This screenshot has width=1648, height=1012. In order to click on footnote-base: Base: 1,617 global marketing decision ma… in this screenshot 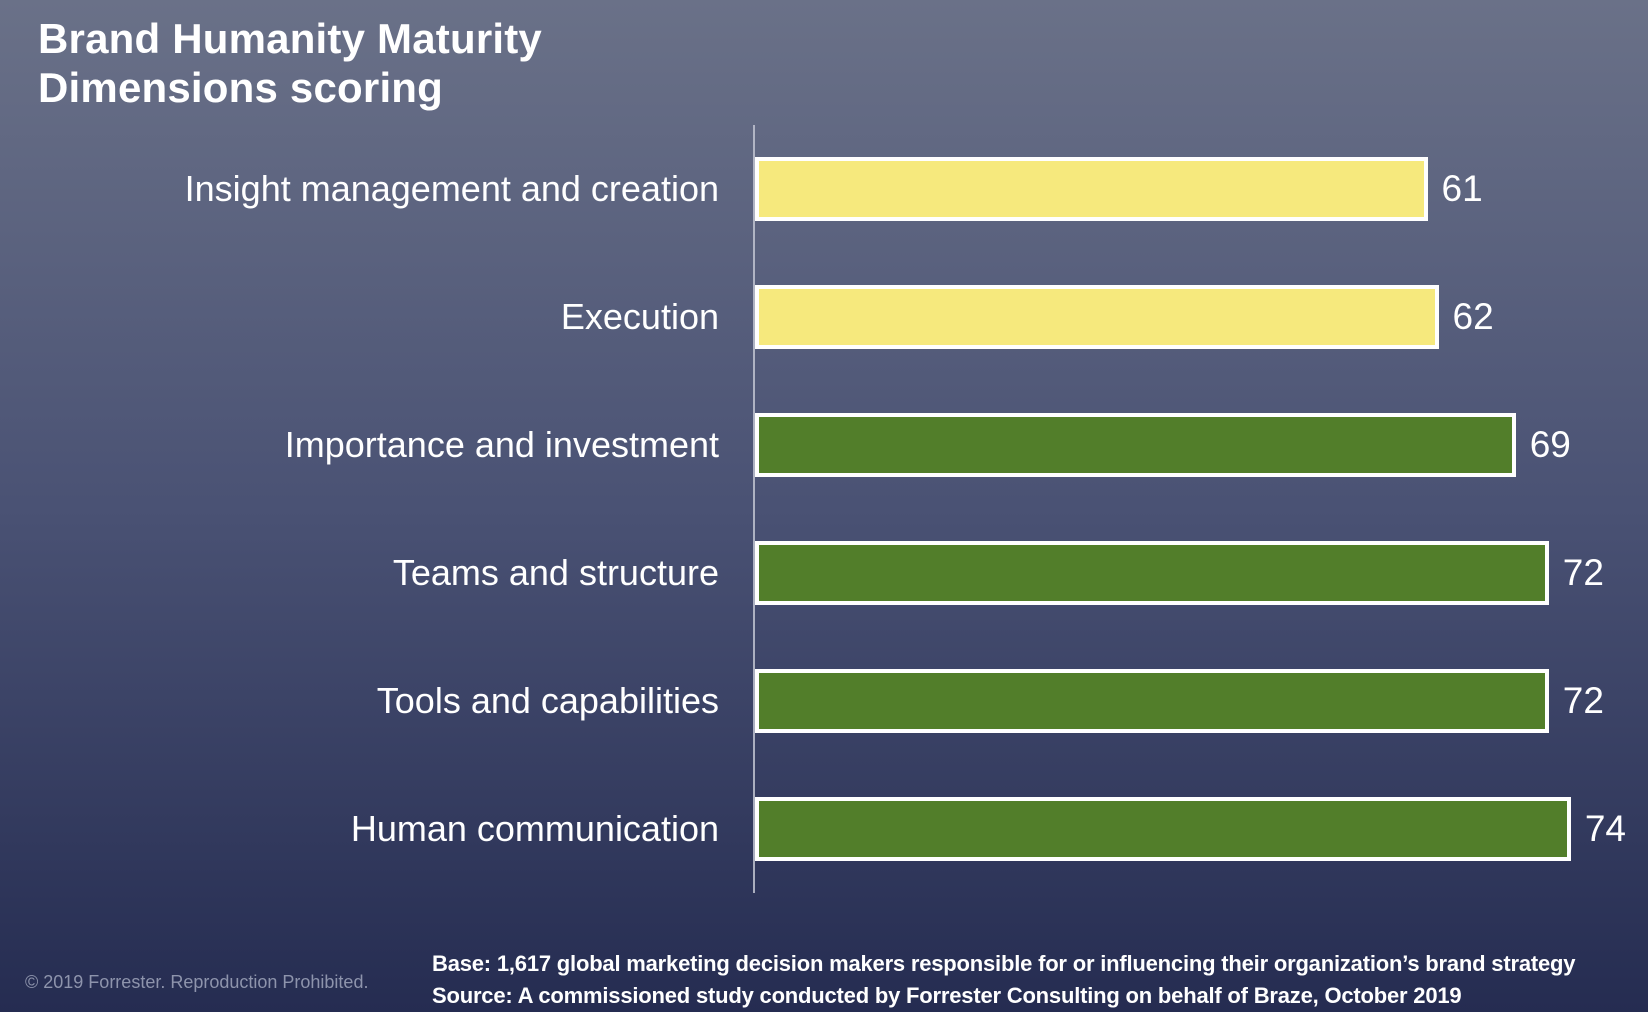, I will do `click(1004, 963)`.